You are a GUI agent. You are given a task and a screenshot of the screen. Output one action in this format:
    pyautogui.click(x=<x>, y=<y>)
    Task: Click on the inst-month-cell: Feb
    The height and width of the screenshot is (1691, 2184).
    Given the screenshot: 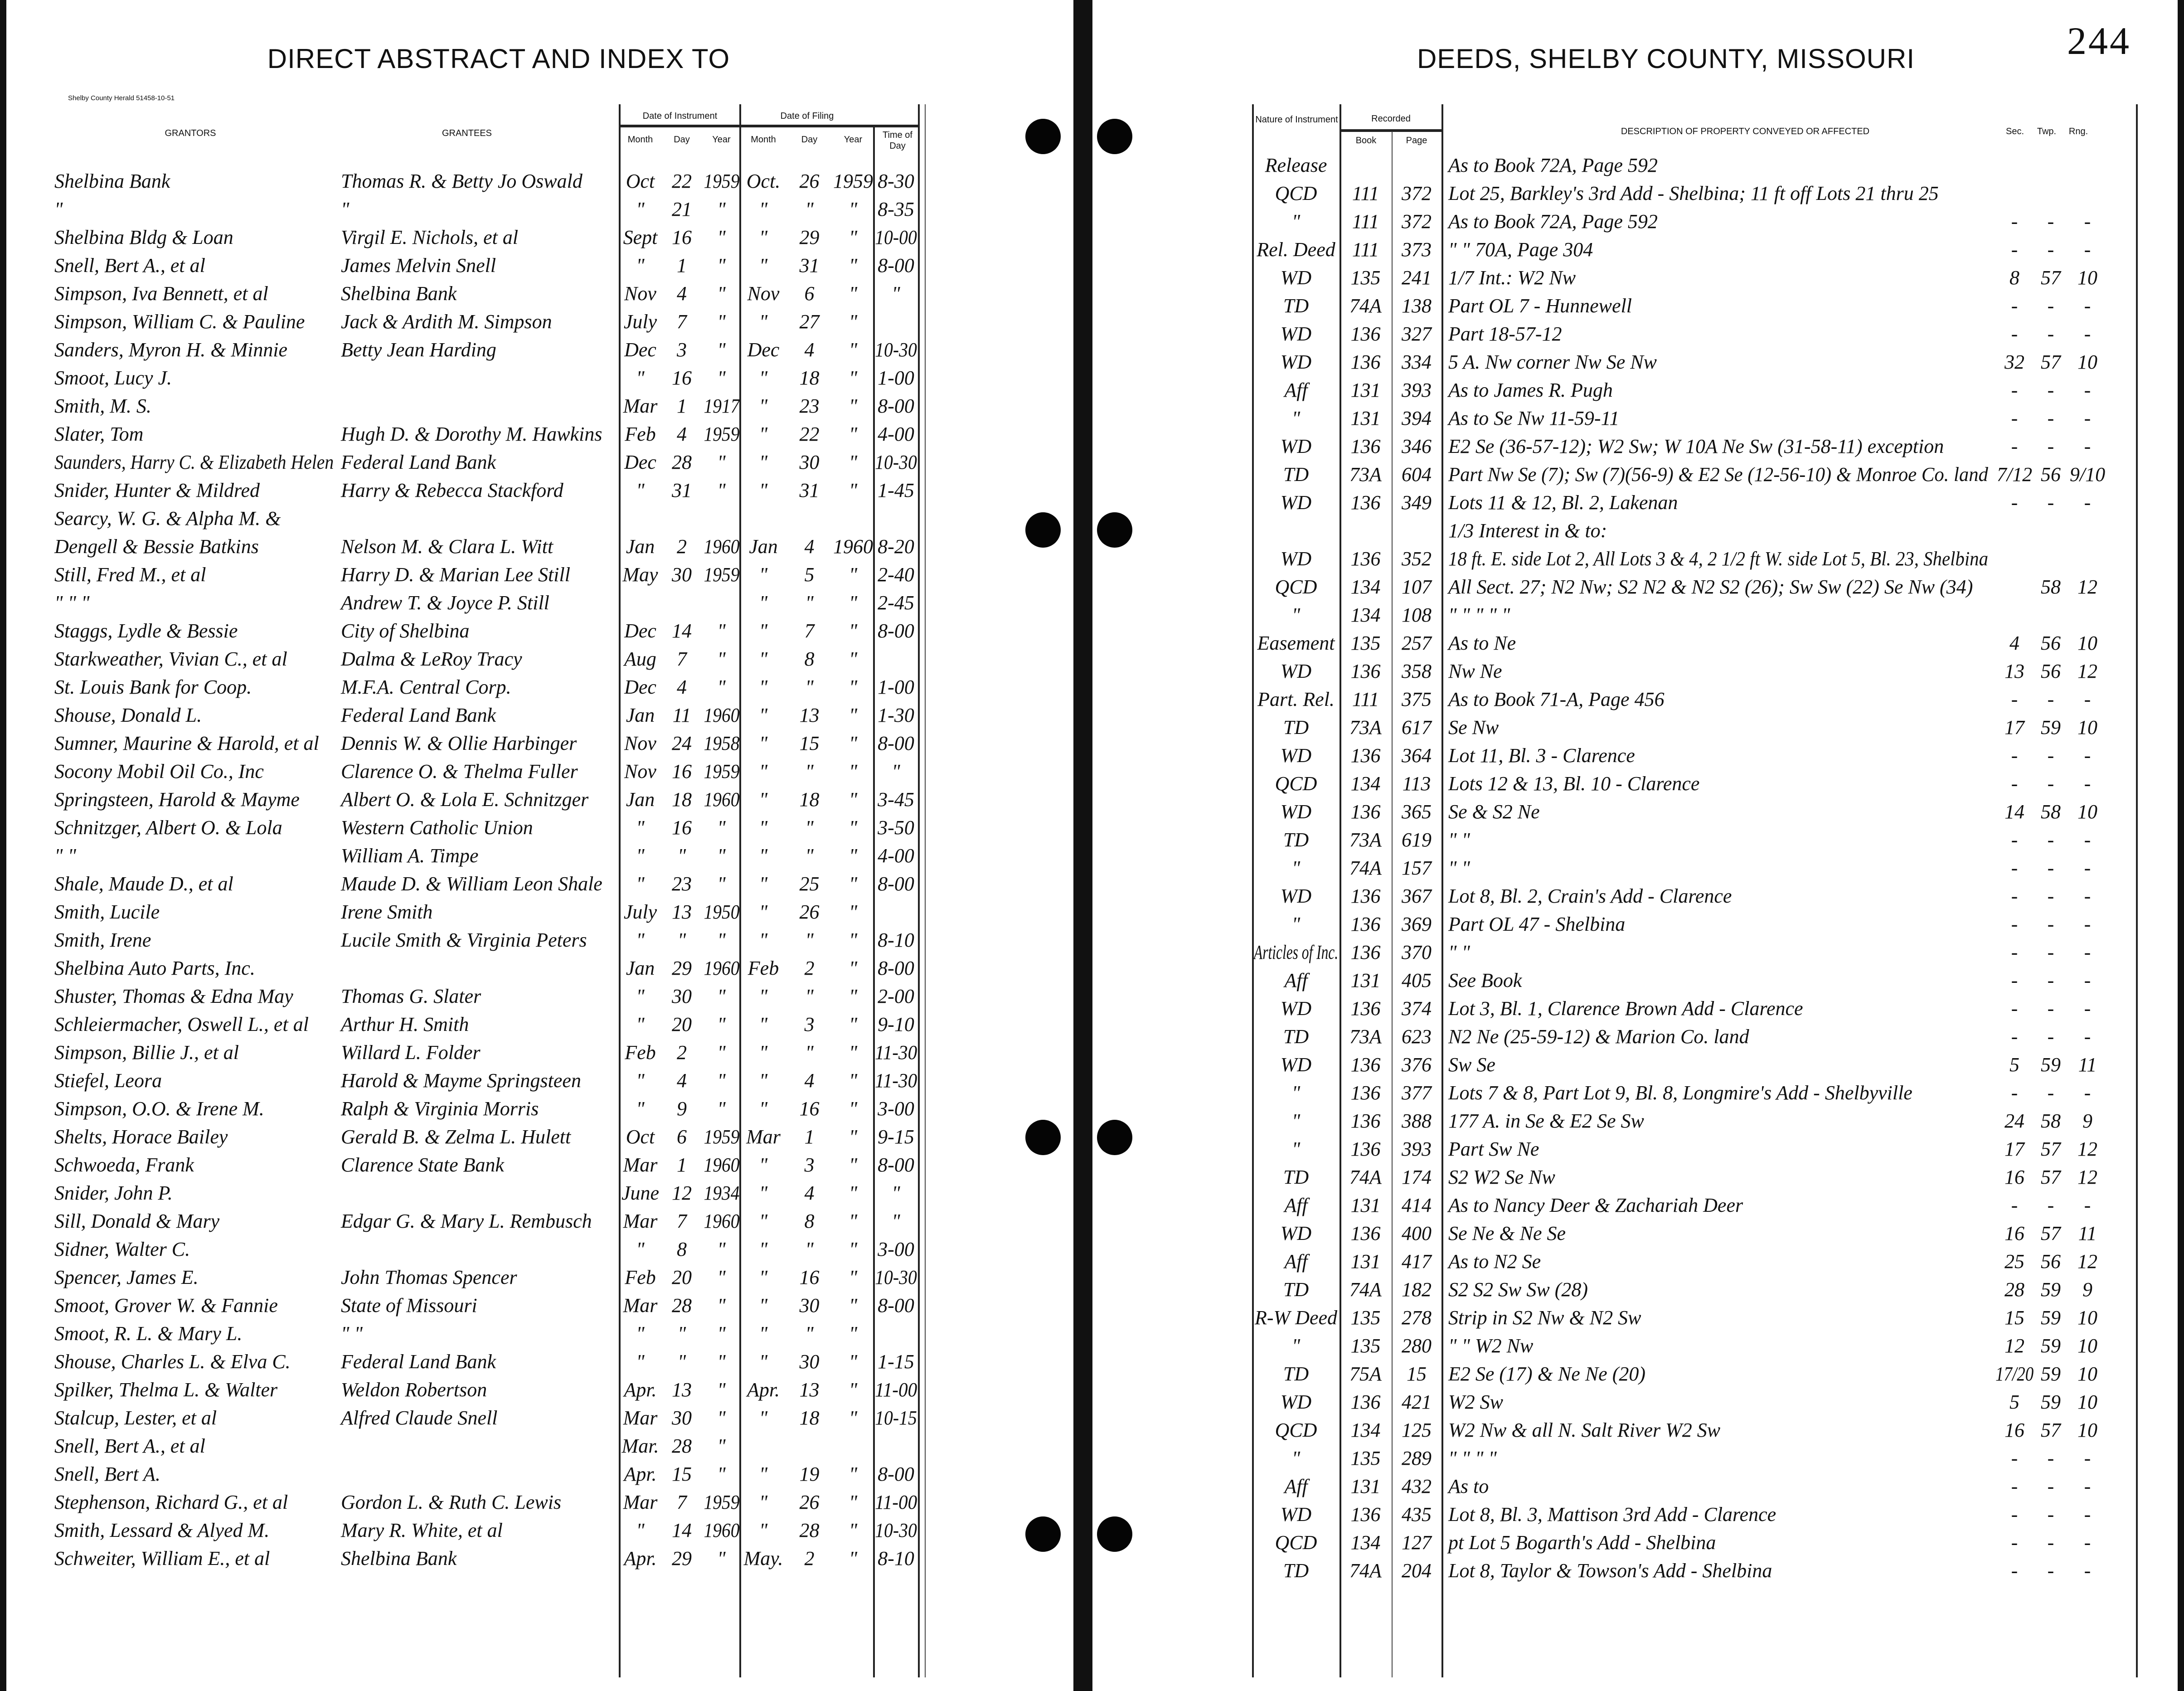 What is the action you would take?
    pyautogui.click(x=641, y=434)
    